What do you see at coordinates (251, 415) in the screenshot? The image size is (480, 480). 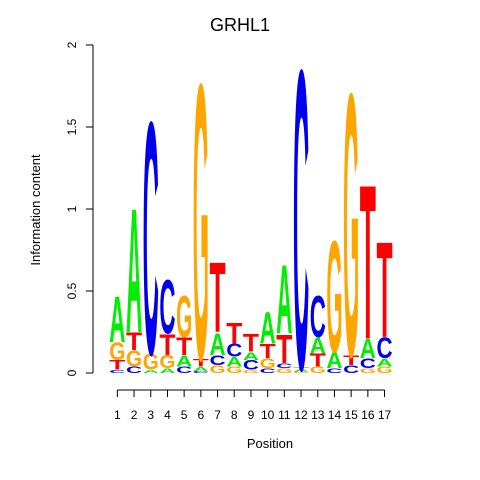 I see `x-tick-label: 9` at bounding box center [251, 415].